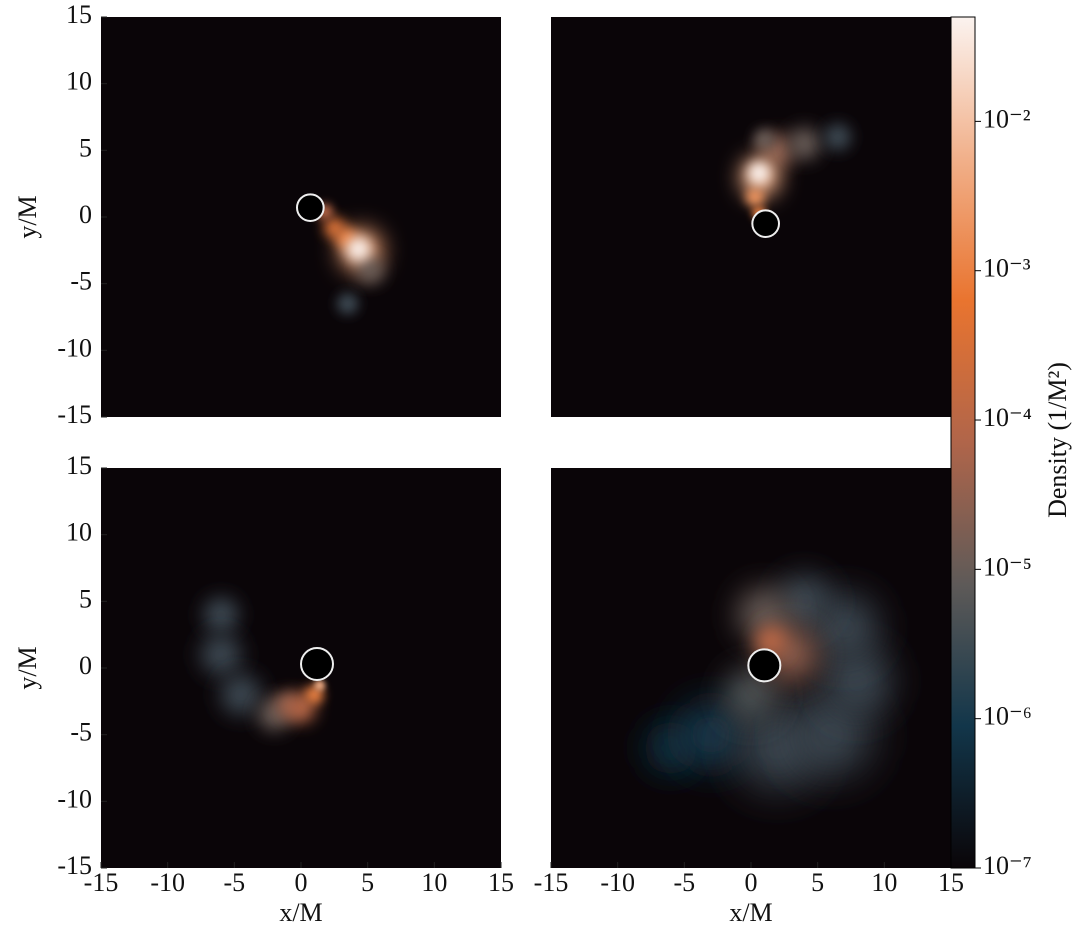 Image resolution: width=1080 pixels, height=930 pixels. What do you see at coordinates (1007, 417) in the screenshot?
I see `colorbar-tick-label: 10⁻⁴` at bounding box center [1007, 417].